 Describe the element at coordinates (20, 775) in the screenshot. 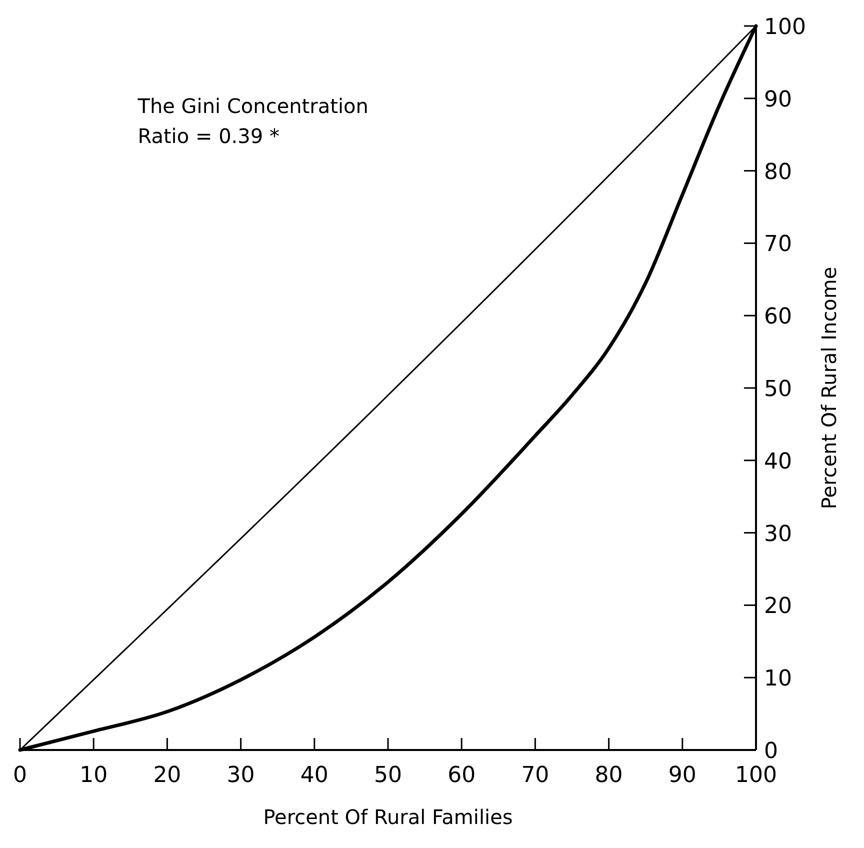

I see `x-tick-label: 0` at that location.